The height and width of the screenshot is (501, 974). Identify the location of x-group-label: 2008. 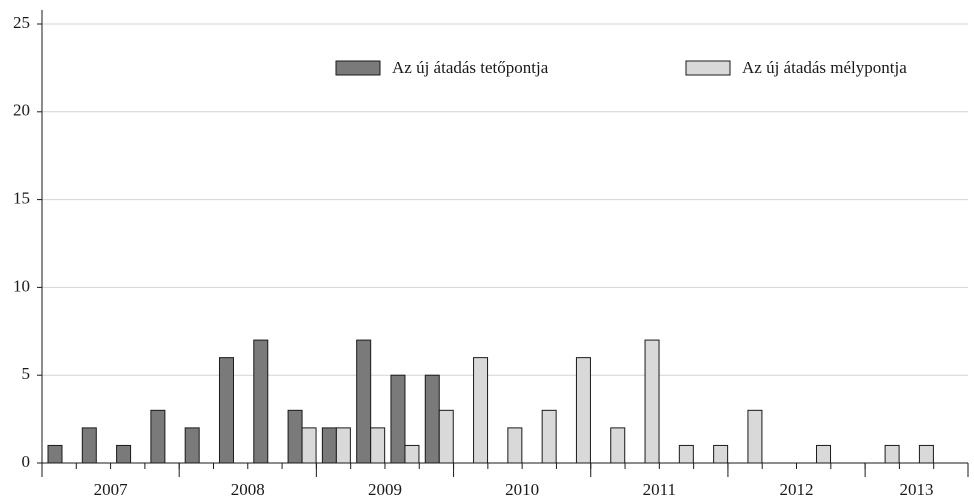
(248, 489).